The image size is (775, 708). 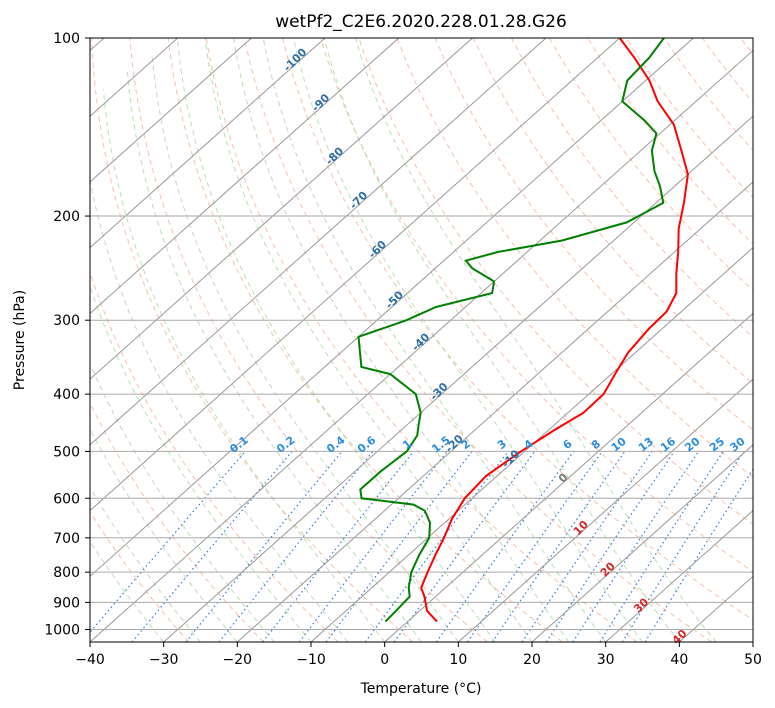 What do you see at coordinates (66, 573) in the screenshot?
I see `y-tick-label: 800` at bounding box center [66, 573].